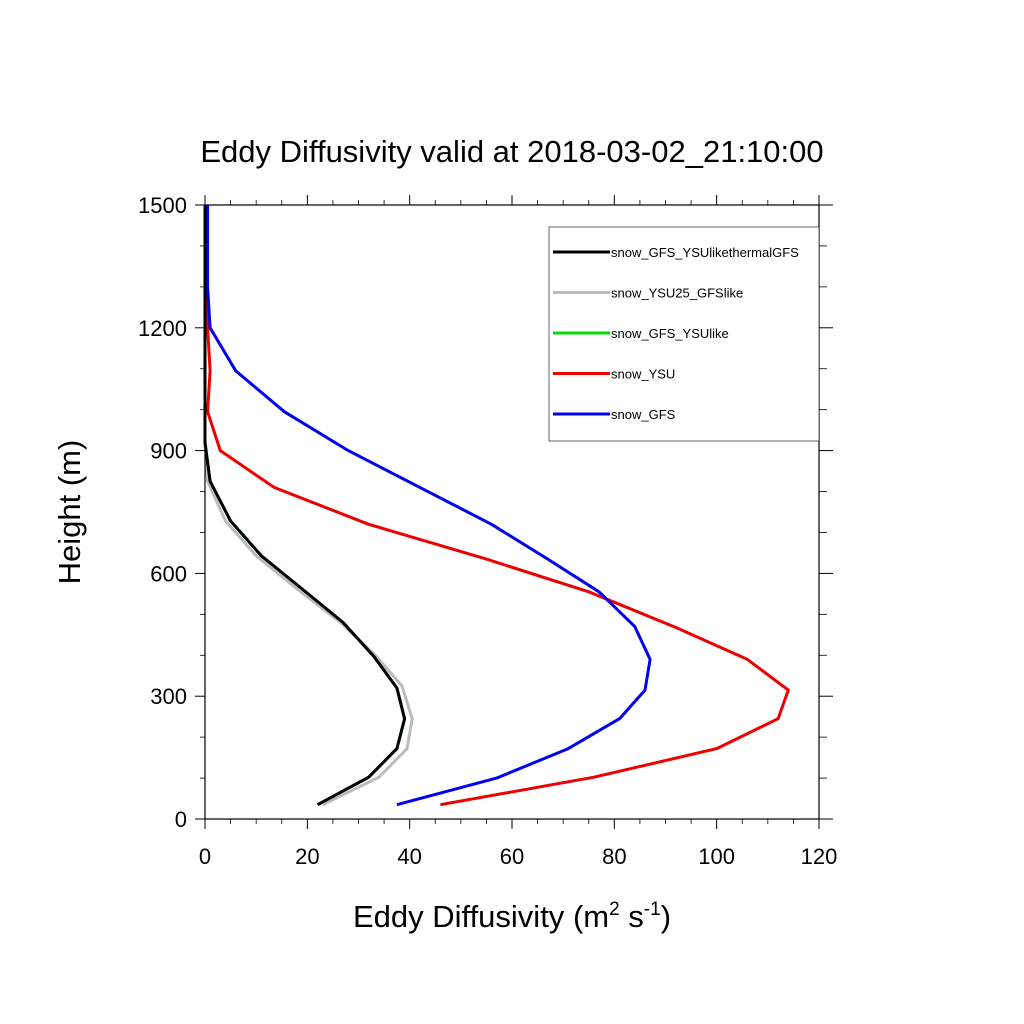  I want to click on y-tick-label: 600, so click(168, 573).